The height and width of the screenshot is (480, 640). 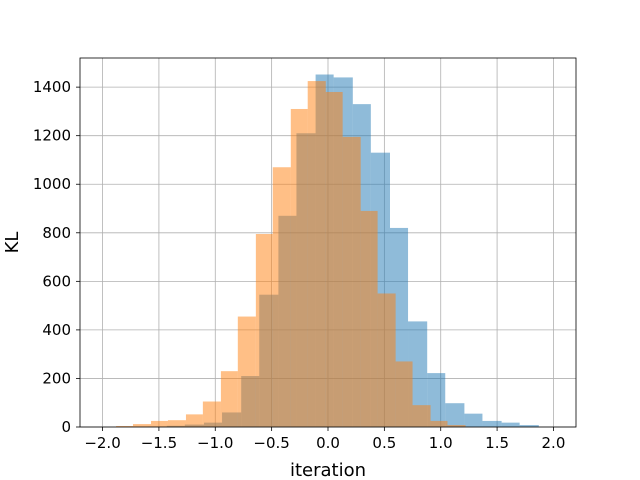 I want to click on x-tick-label: −1.5, so click(x=159, y=443).